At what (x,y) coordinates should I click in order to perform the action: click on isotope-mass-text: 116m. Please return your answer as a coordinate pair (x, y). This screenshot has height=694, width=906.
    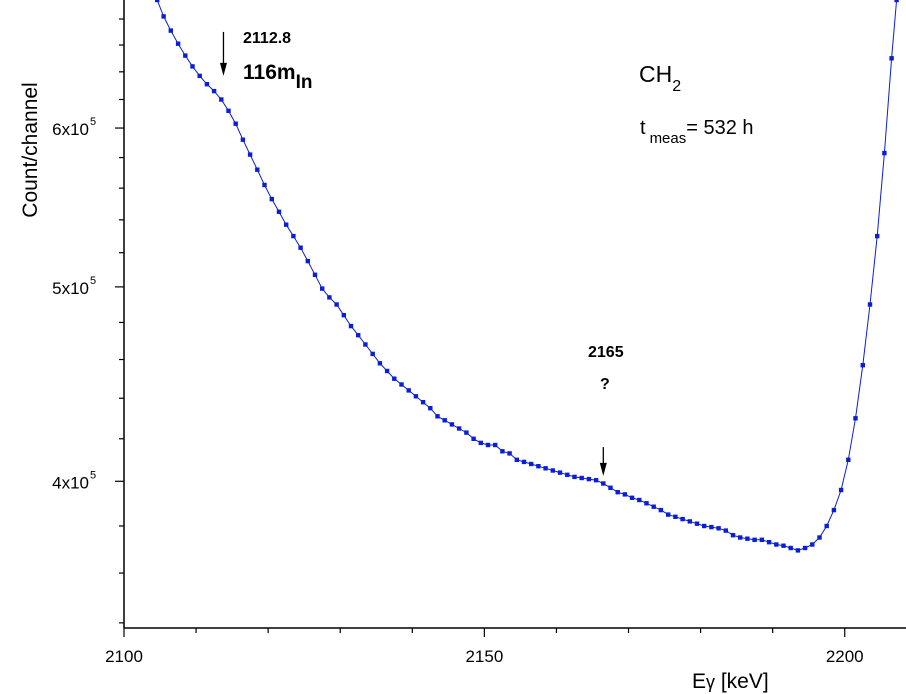
    Looking at the image, I should click on (269, 72).